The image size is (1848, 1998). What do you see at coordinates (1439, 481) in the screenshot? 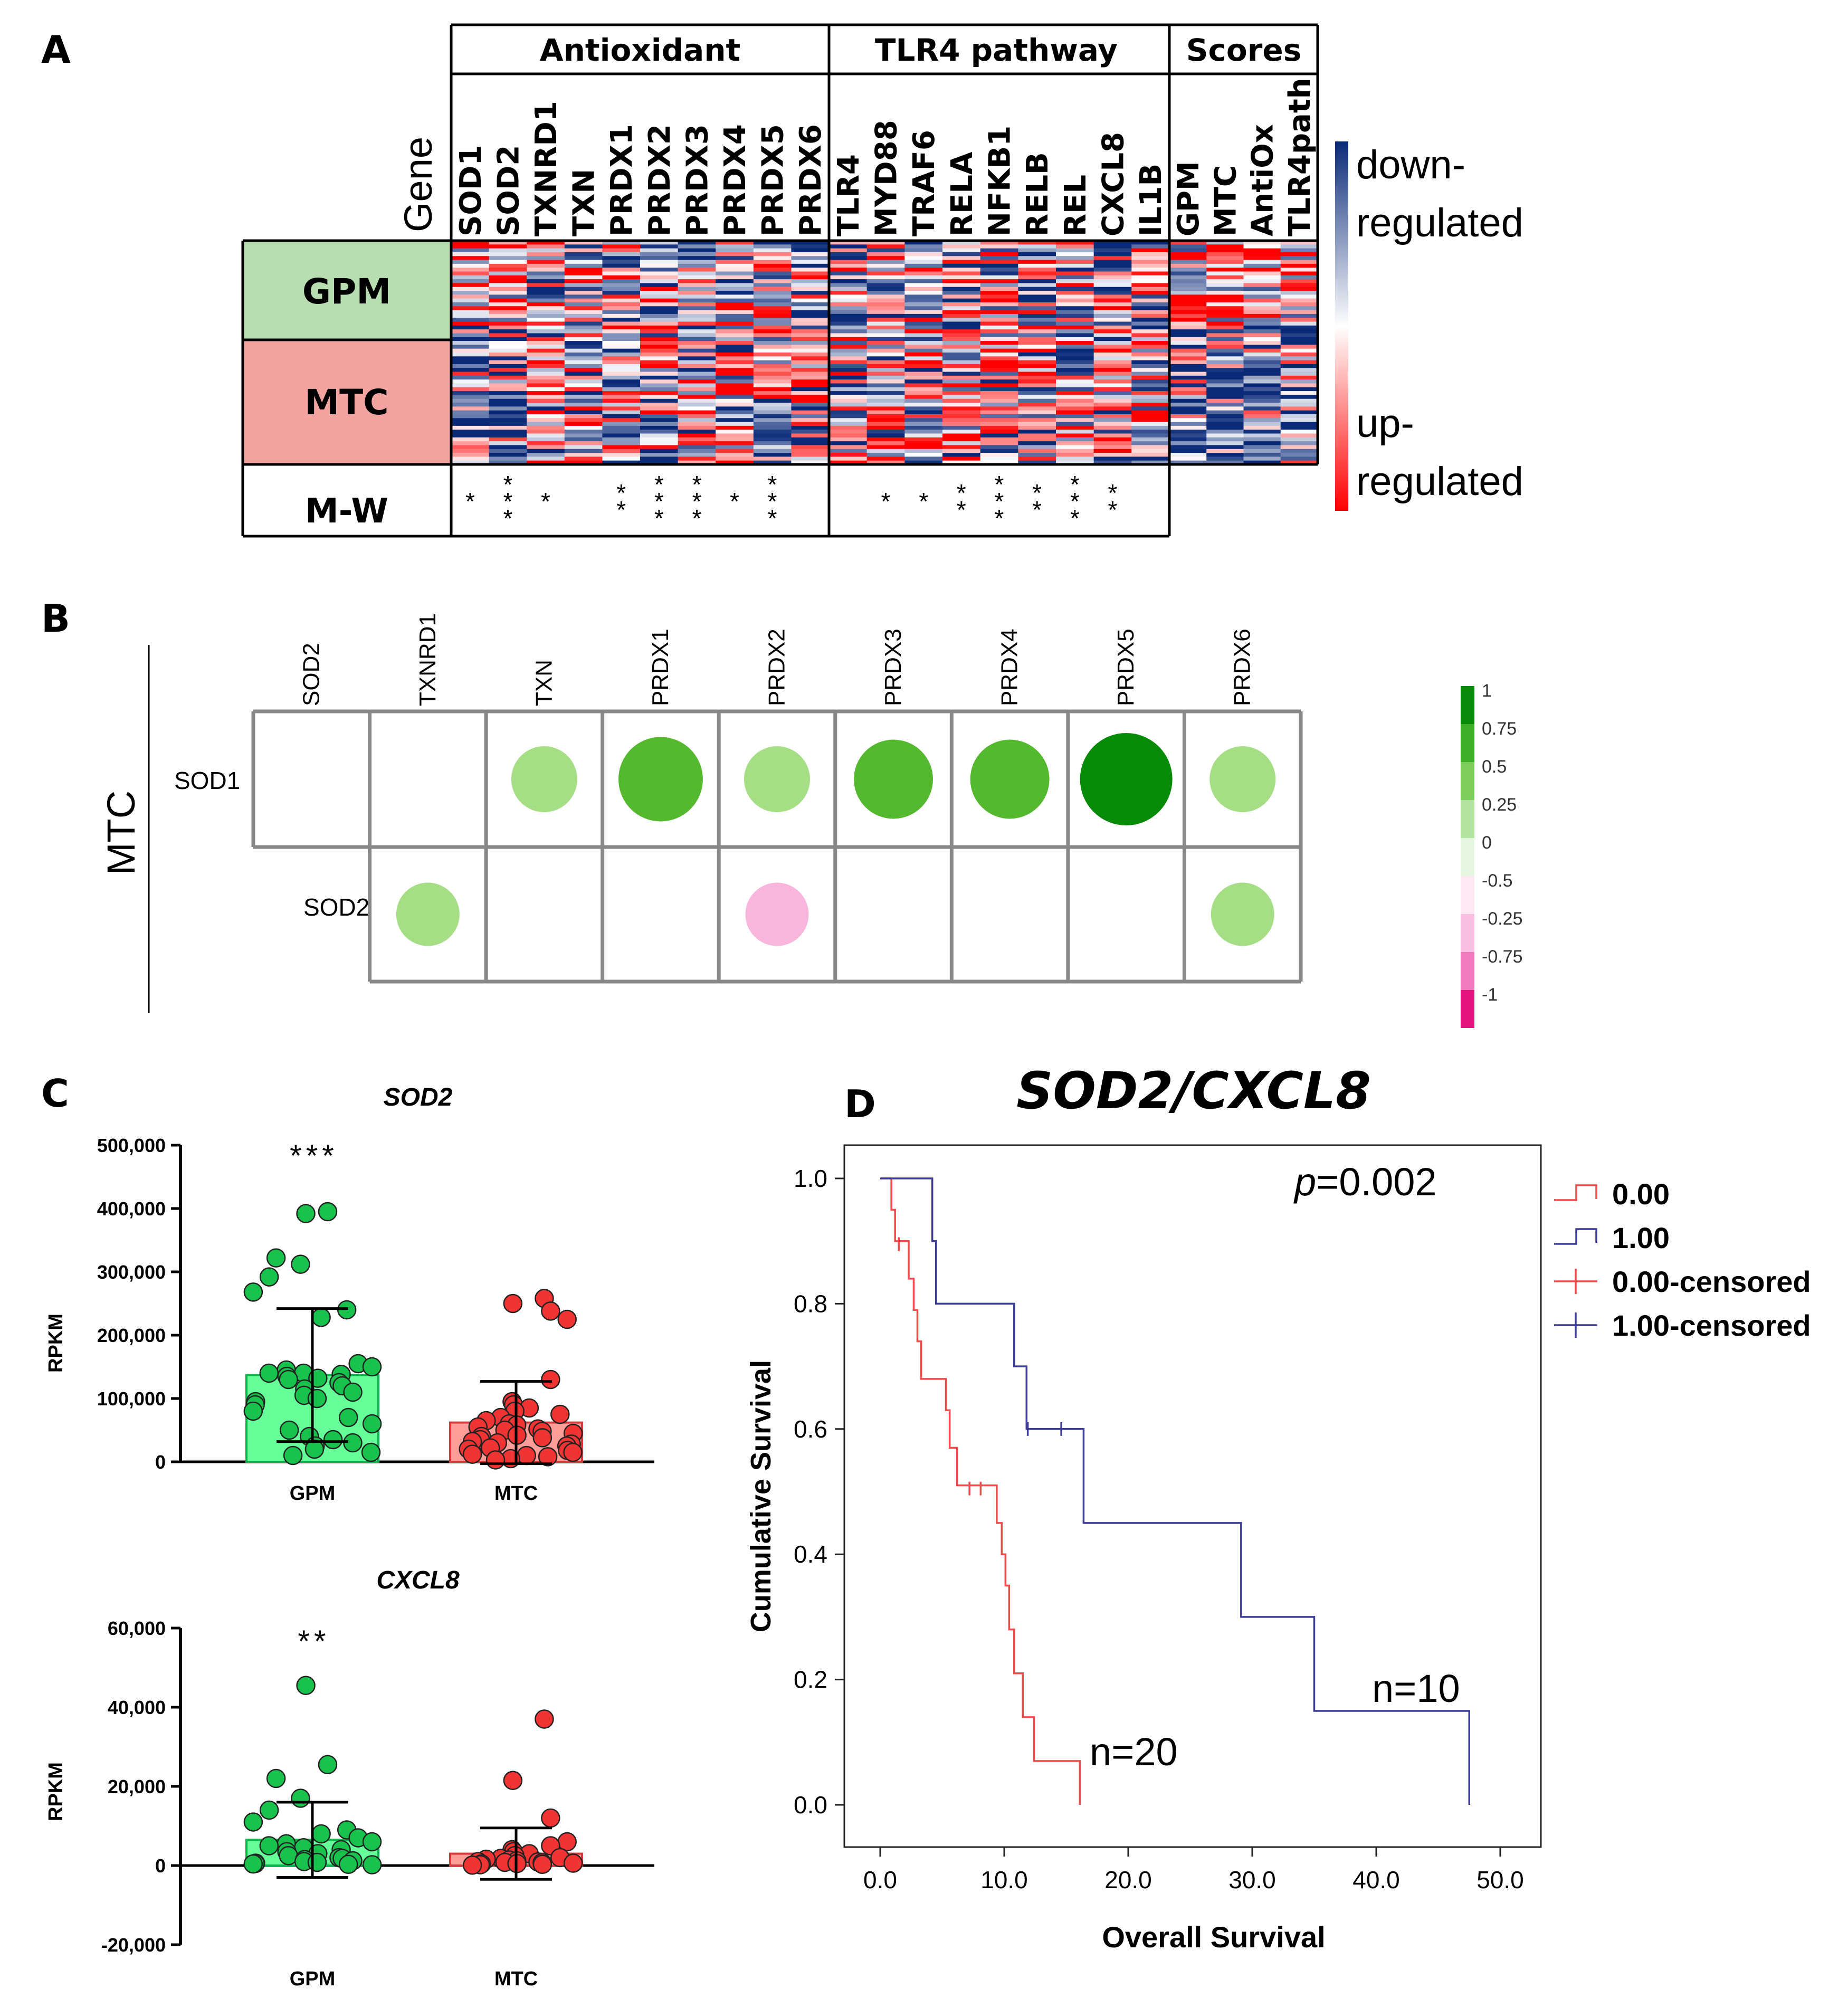
I see `scale-bottom-label-2: regulated` at bounding box center [1439, 481].